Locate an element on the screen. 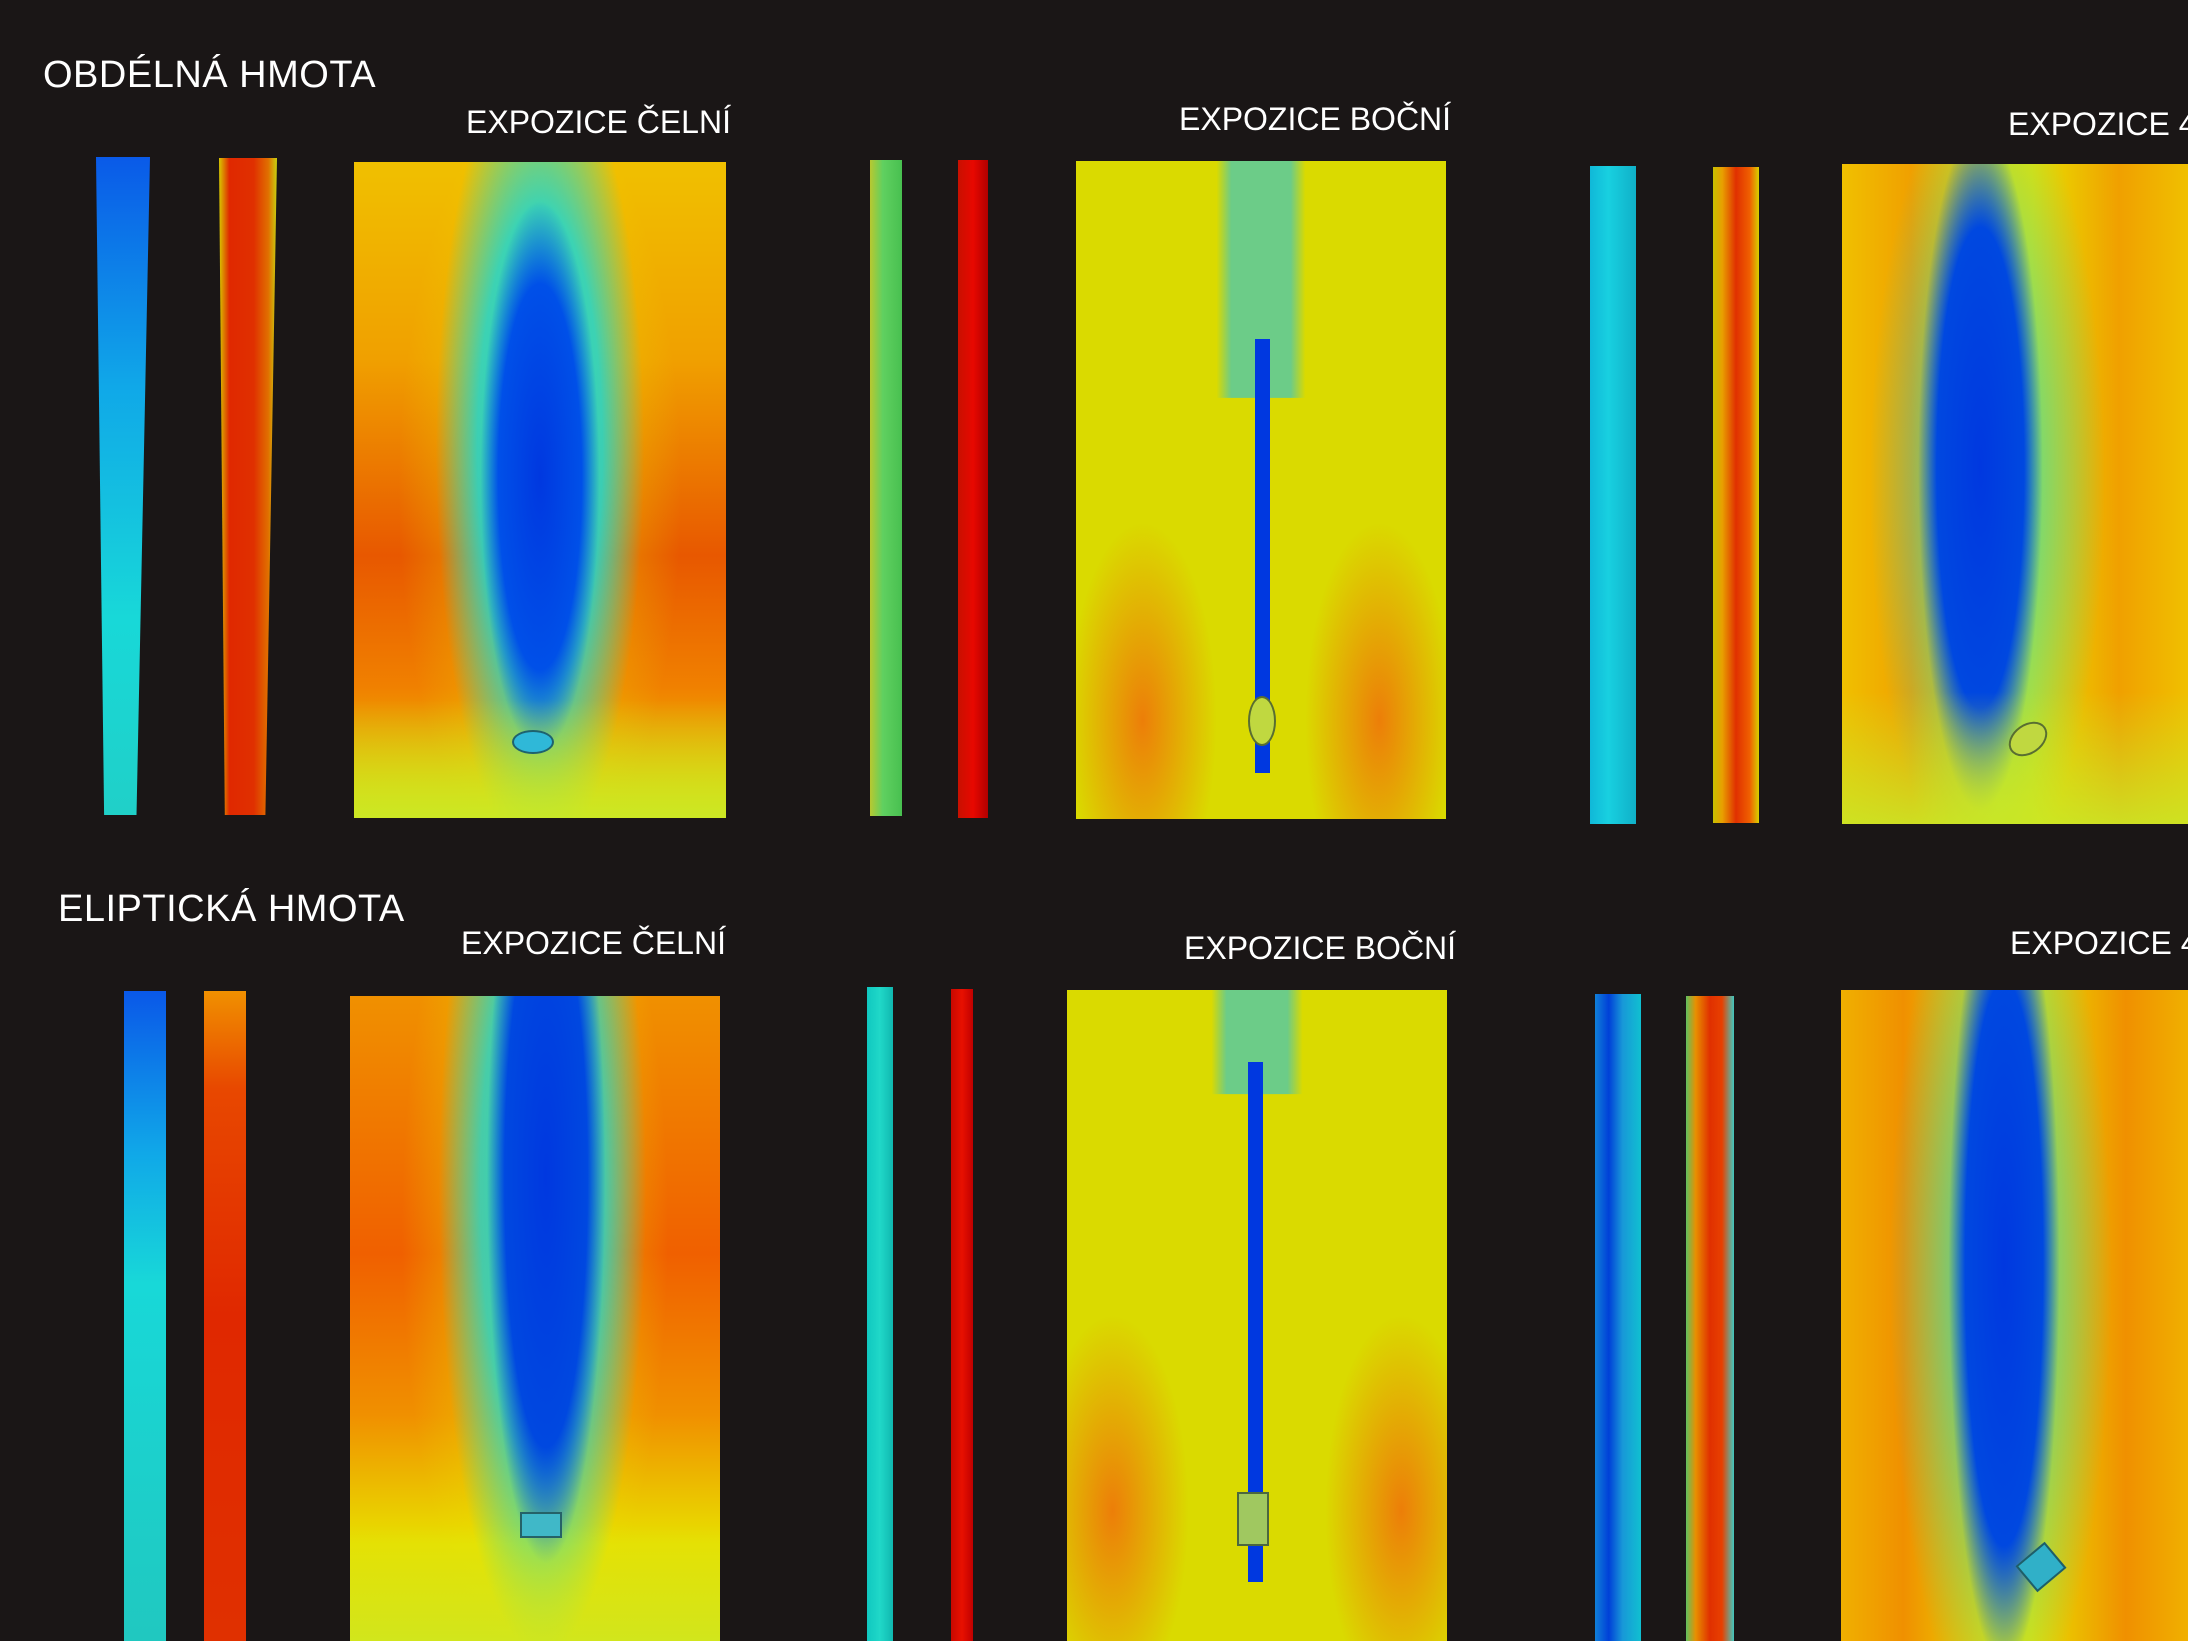  obstacle-ellipse is located at coordinates (533, 742).